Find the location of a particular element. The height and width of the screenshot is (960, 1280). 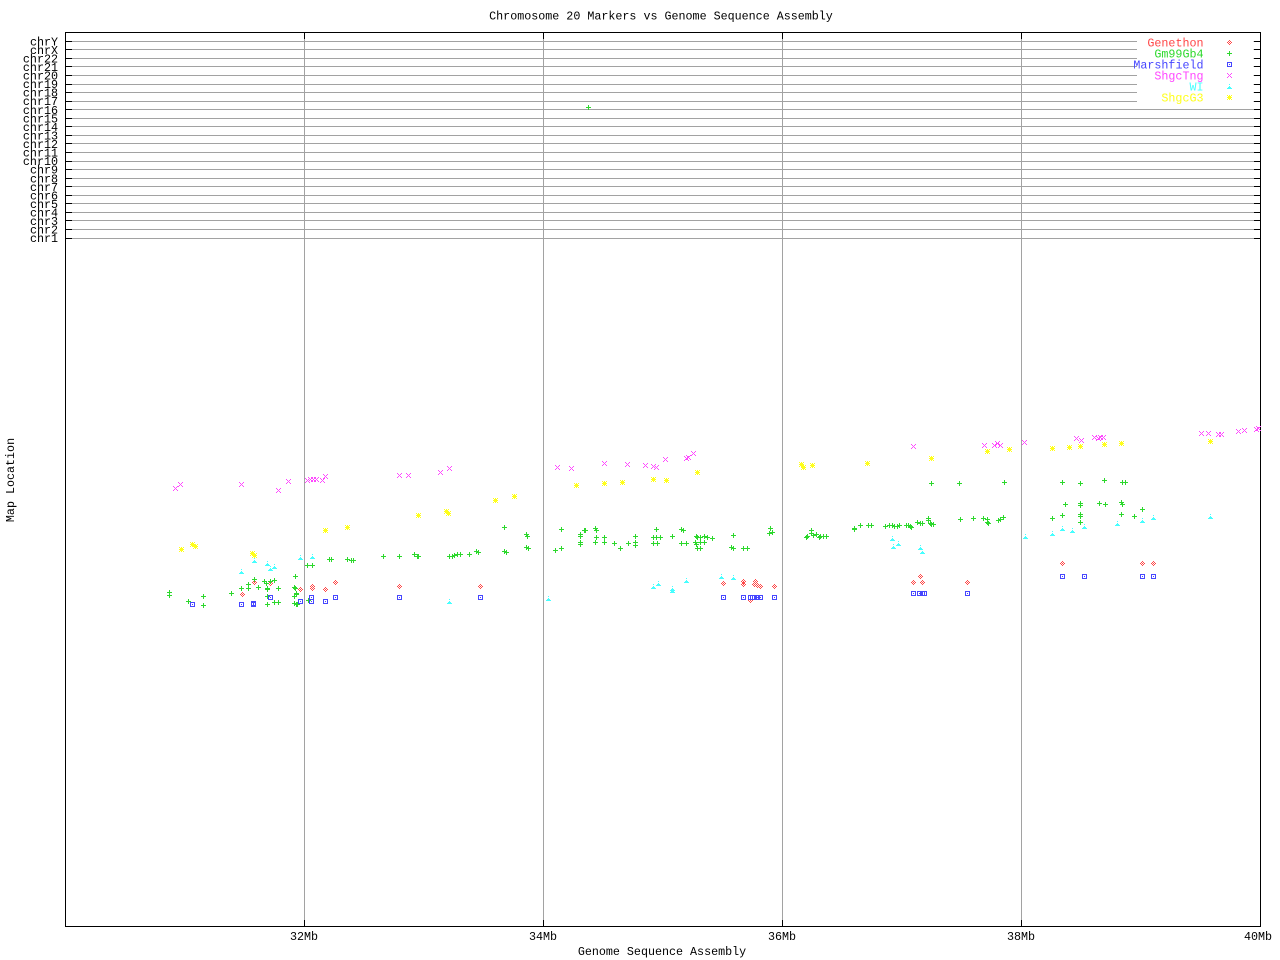

svg-text: chr2 is located at coordinates (44, 231).